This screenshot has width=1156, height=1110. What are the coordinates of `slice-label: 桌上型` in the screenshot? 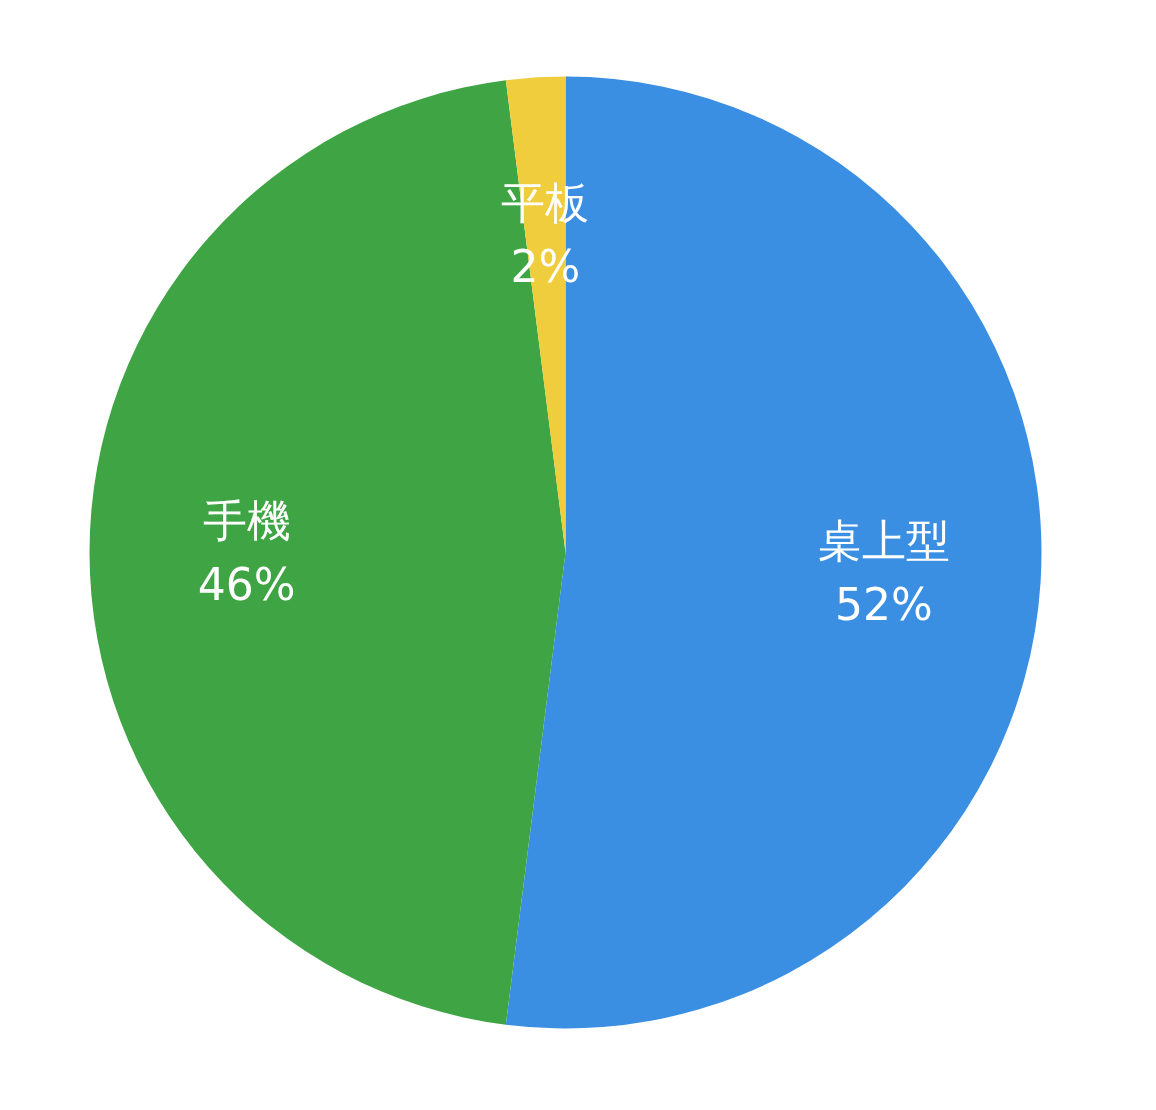 It's located at (883, 541).